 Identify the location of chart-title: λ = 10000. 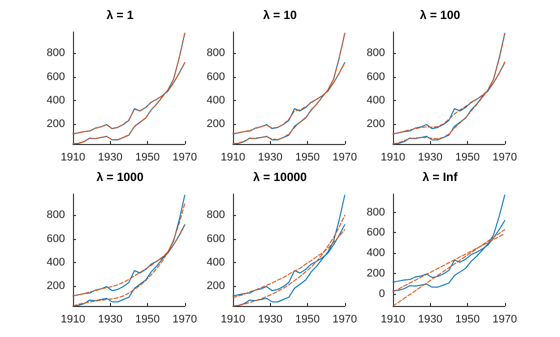
(280, 177).